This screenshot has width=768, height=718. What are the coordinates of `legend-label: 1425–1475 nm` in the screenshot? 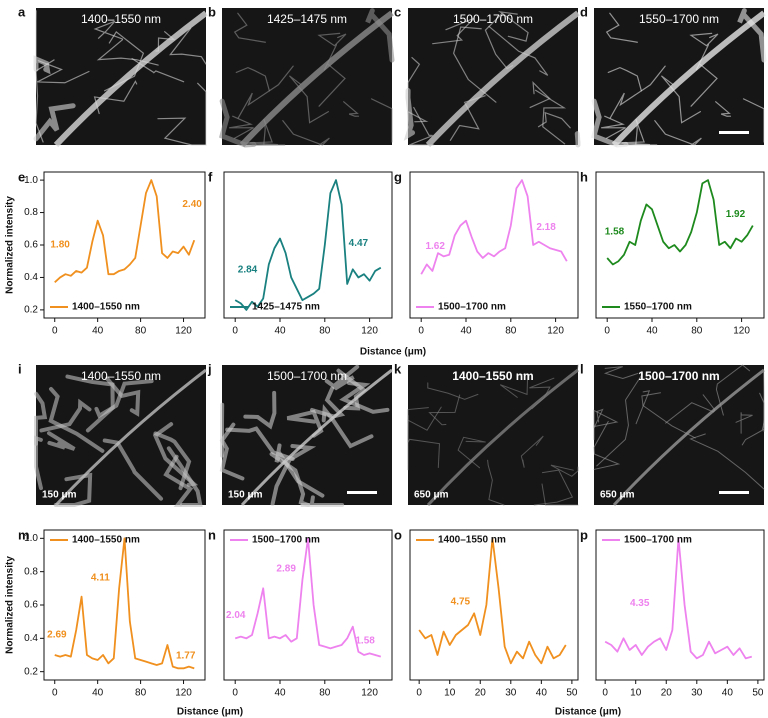 It's located at (286, 307).